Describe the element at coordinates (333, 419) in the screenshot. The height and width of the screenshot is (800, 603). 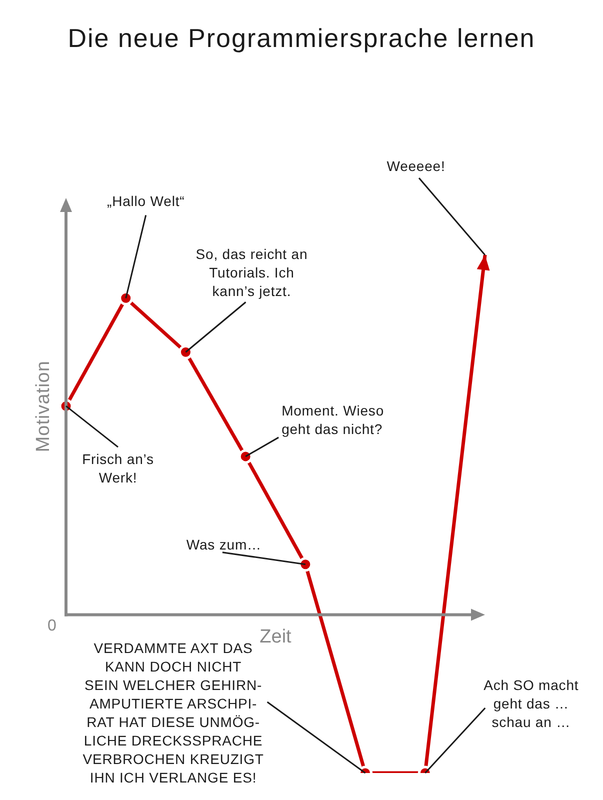
I see `annotation: Moment. Wieso geht das nicht?` at that location.